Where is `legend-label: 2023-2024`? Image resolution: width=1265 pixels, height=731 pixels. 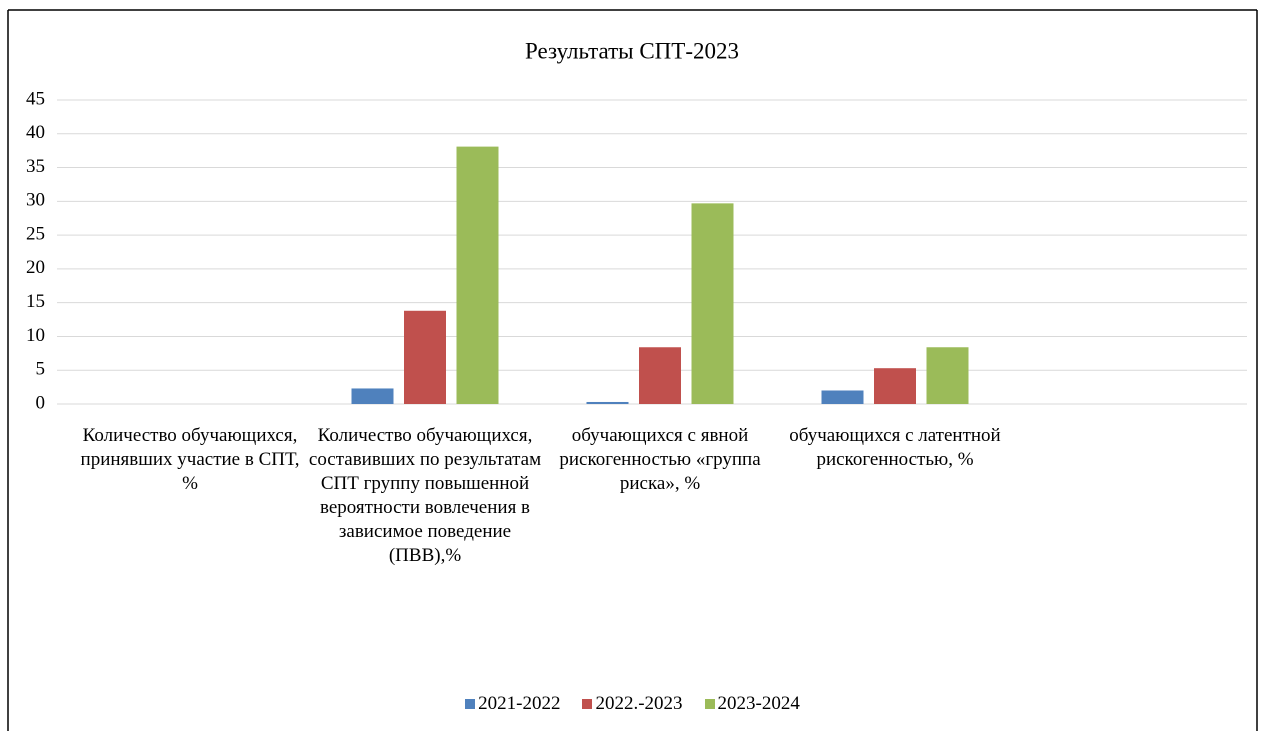
legend-label: 2023-2024 is located at coordinates (758, 703).